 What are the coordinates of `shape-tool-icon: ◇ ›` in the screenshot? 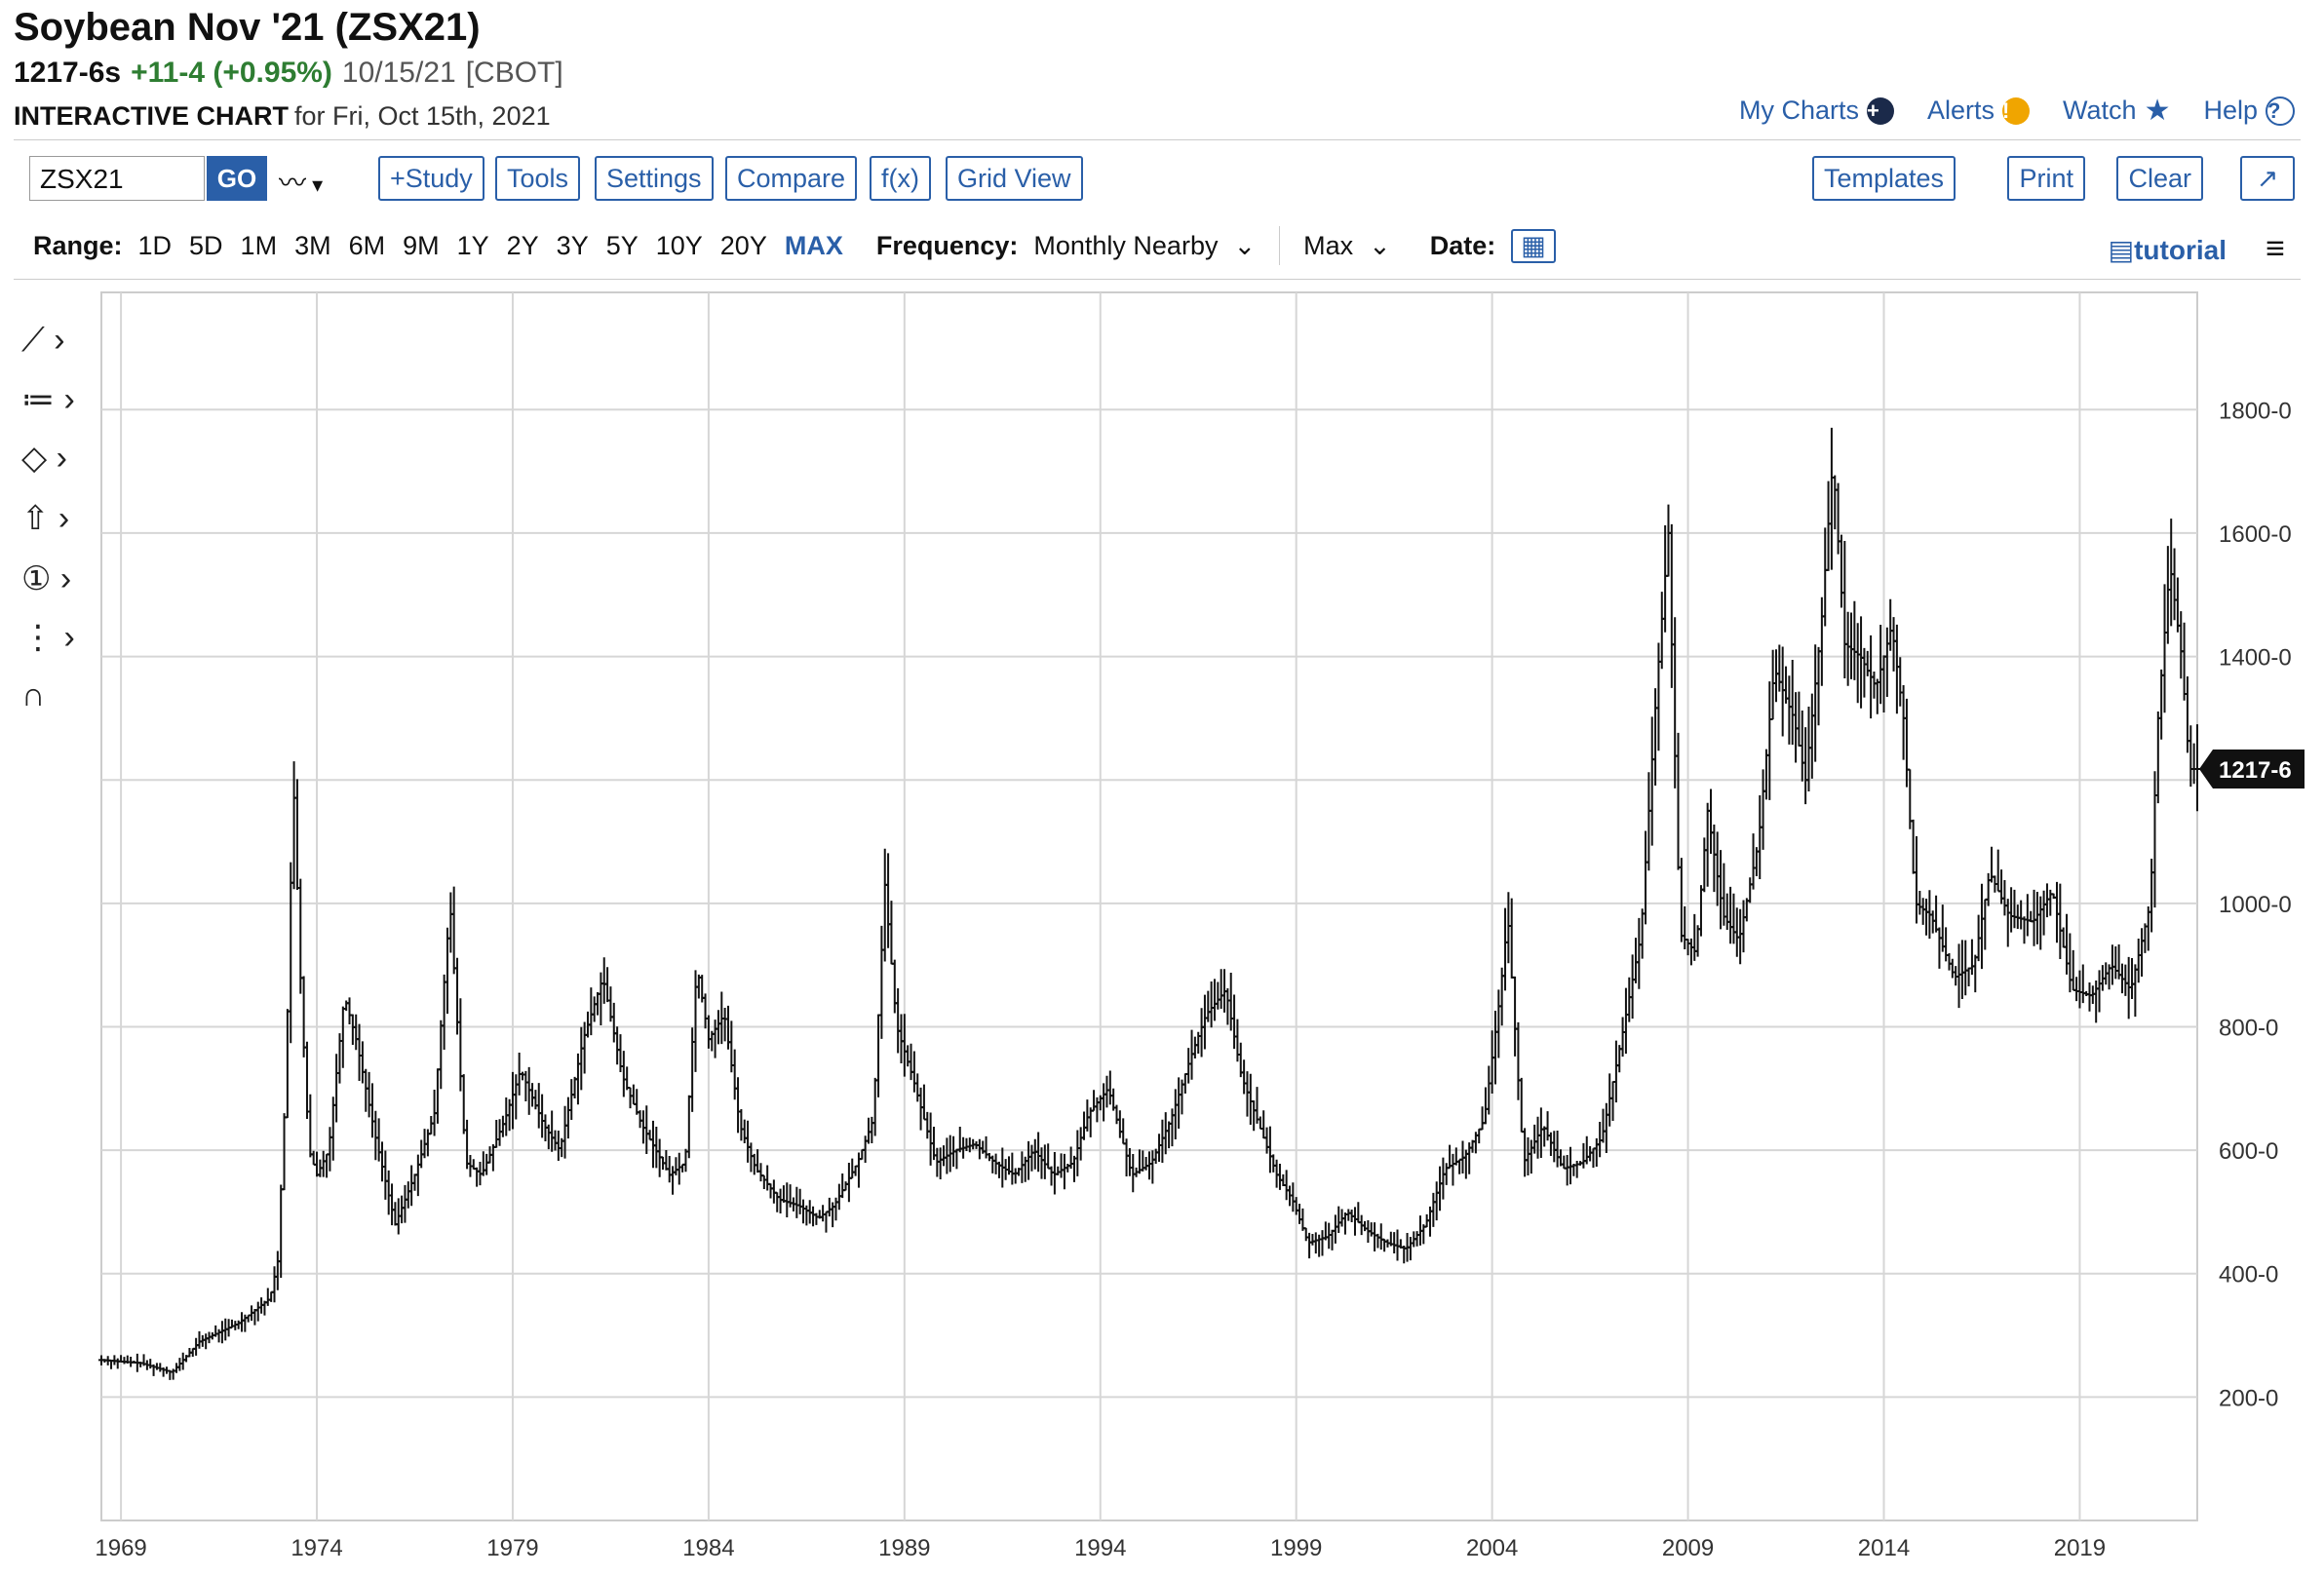 It's located at (44, 458).